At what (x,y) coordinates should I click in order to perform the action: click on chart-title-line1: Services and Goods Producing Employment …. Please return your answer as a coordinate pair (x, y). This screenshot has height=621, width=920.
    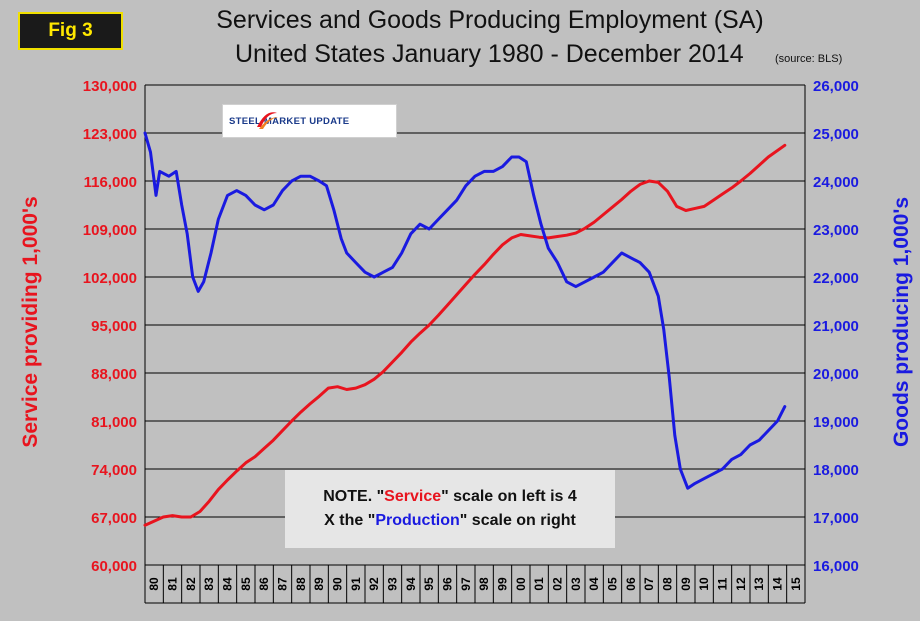
    Looking at the image, I should click on (490, 20).